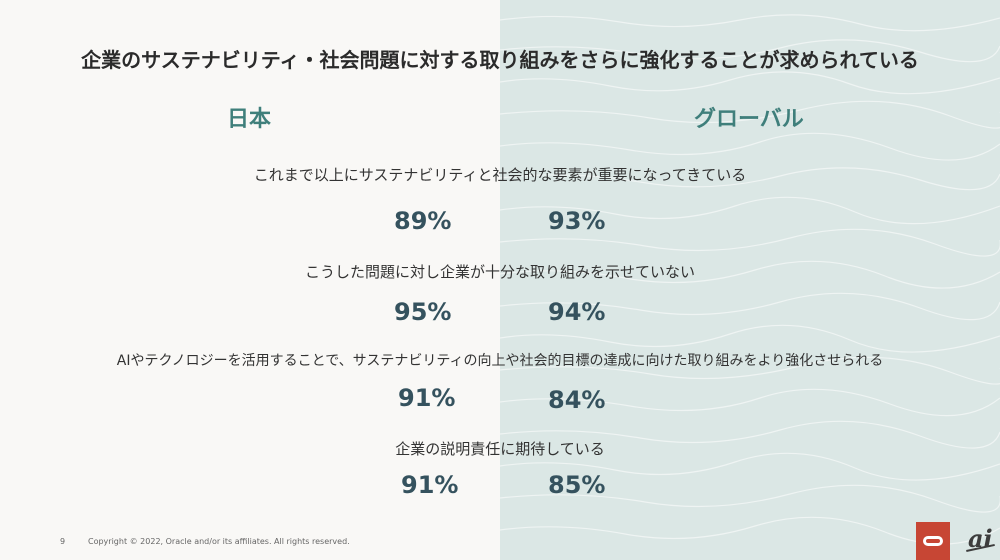 This screenshot has height=560, width=1000. Describe the element at coordinates (499, 272) in the screenshot. I see `survey-question-2: こうした問題に対し企業が十分な取り組みを示せていない` at that location.